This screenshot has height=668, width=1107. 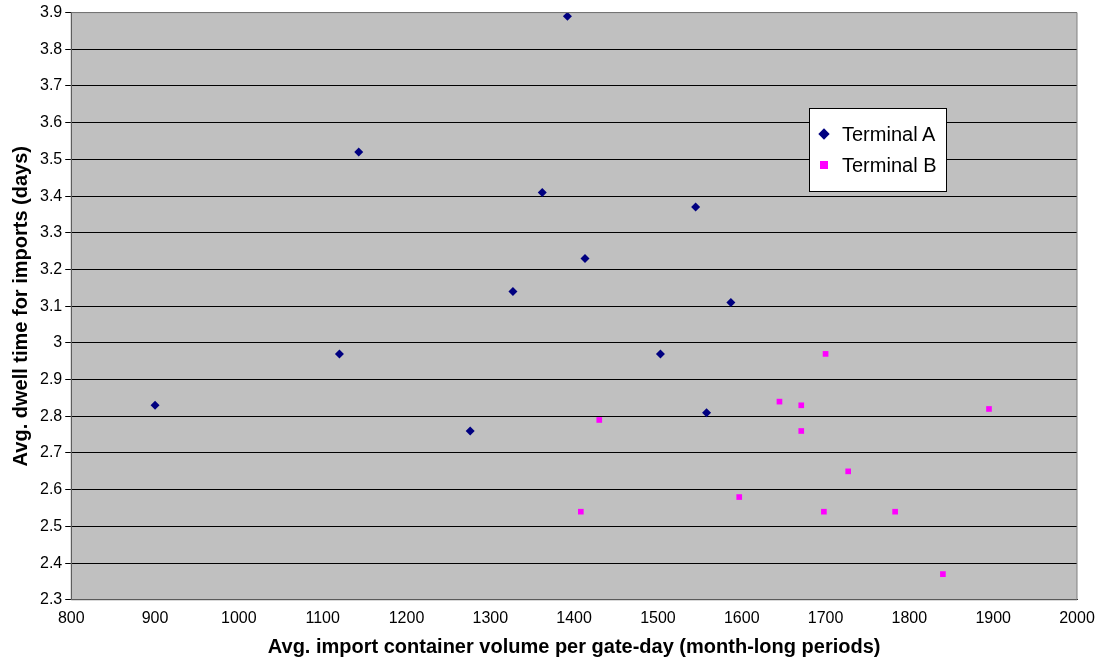 What do you see at coordinates (155, 617) in the screenshot?
I see `x-tick-label: 900` at bounding box center [155, 617].